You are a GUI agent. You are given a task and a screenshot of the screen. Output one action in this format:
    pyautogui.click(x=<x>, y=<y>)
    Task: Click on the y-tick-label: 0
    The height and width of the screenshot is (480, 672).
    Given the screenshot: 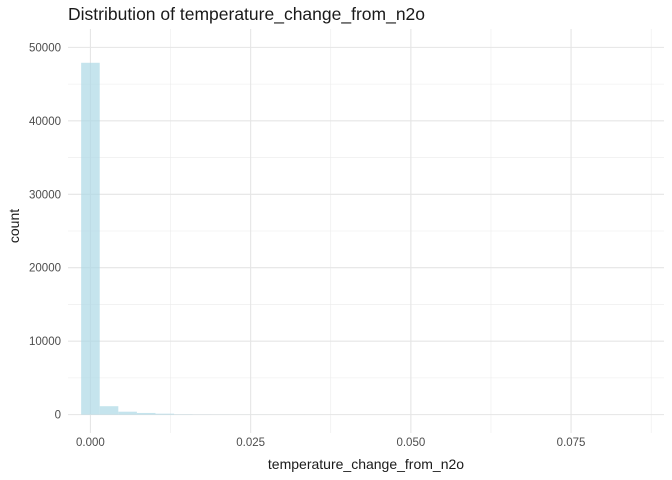 What is the action you would take?
    pyautogui.click(x=58, y=416)
    